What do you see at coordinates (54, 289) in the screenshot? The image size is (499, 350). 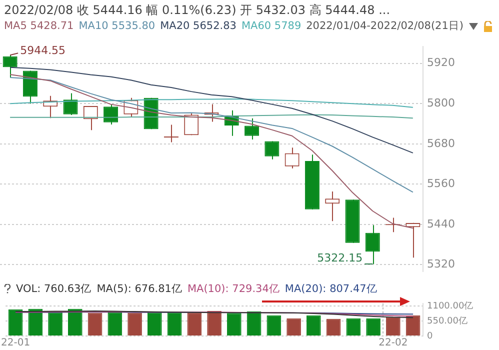 I see `text: VOL: 760.63亿` at bounding box center [54, 289].